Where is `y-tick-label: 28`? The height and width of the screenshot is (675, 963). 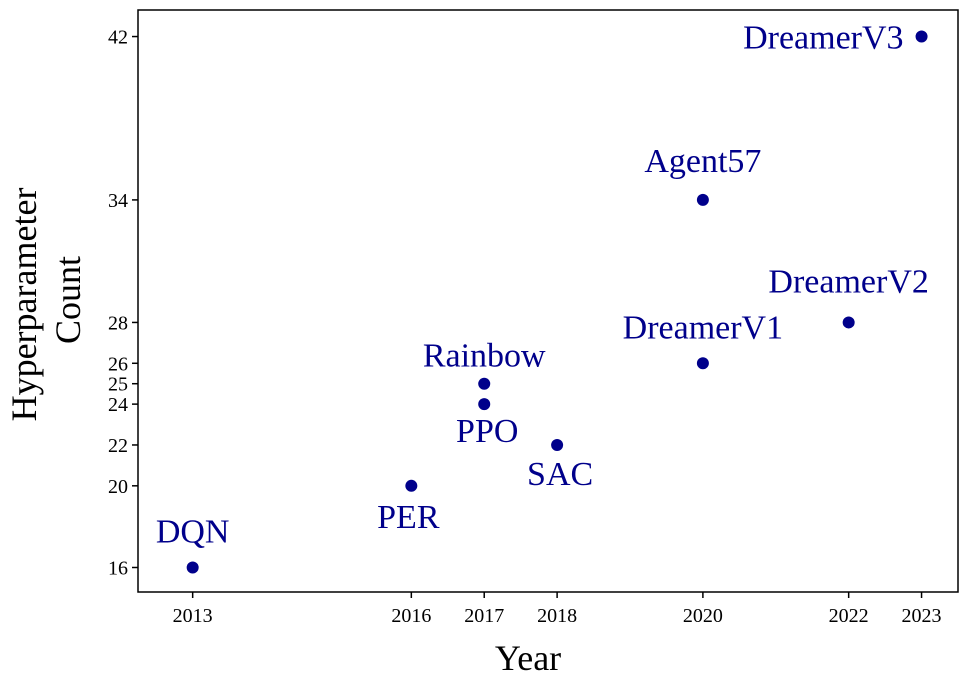 y-tick-label: 28 is located at coordinates (118, 323).